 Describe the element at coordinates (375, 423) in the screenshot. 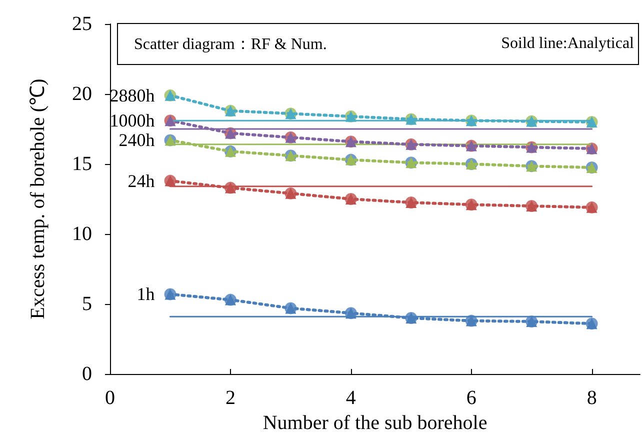

I see `x-axis-title: Number of the sub borehole` at that location.